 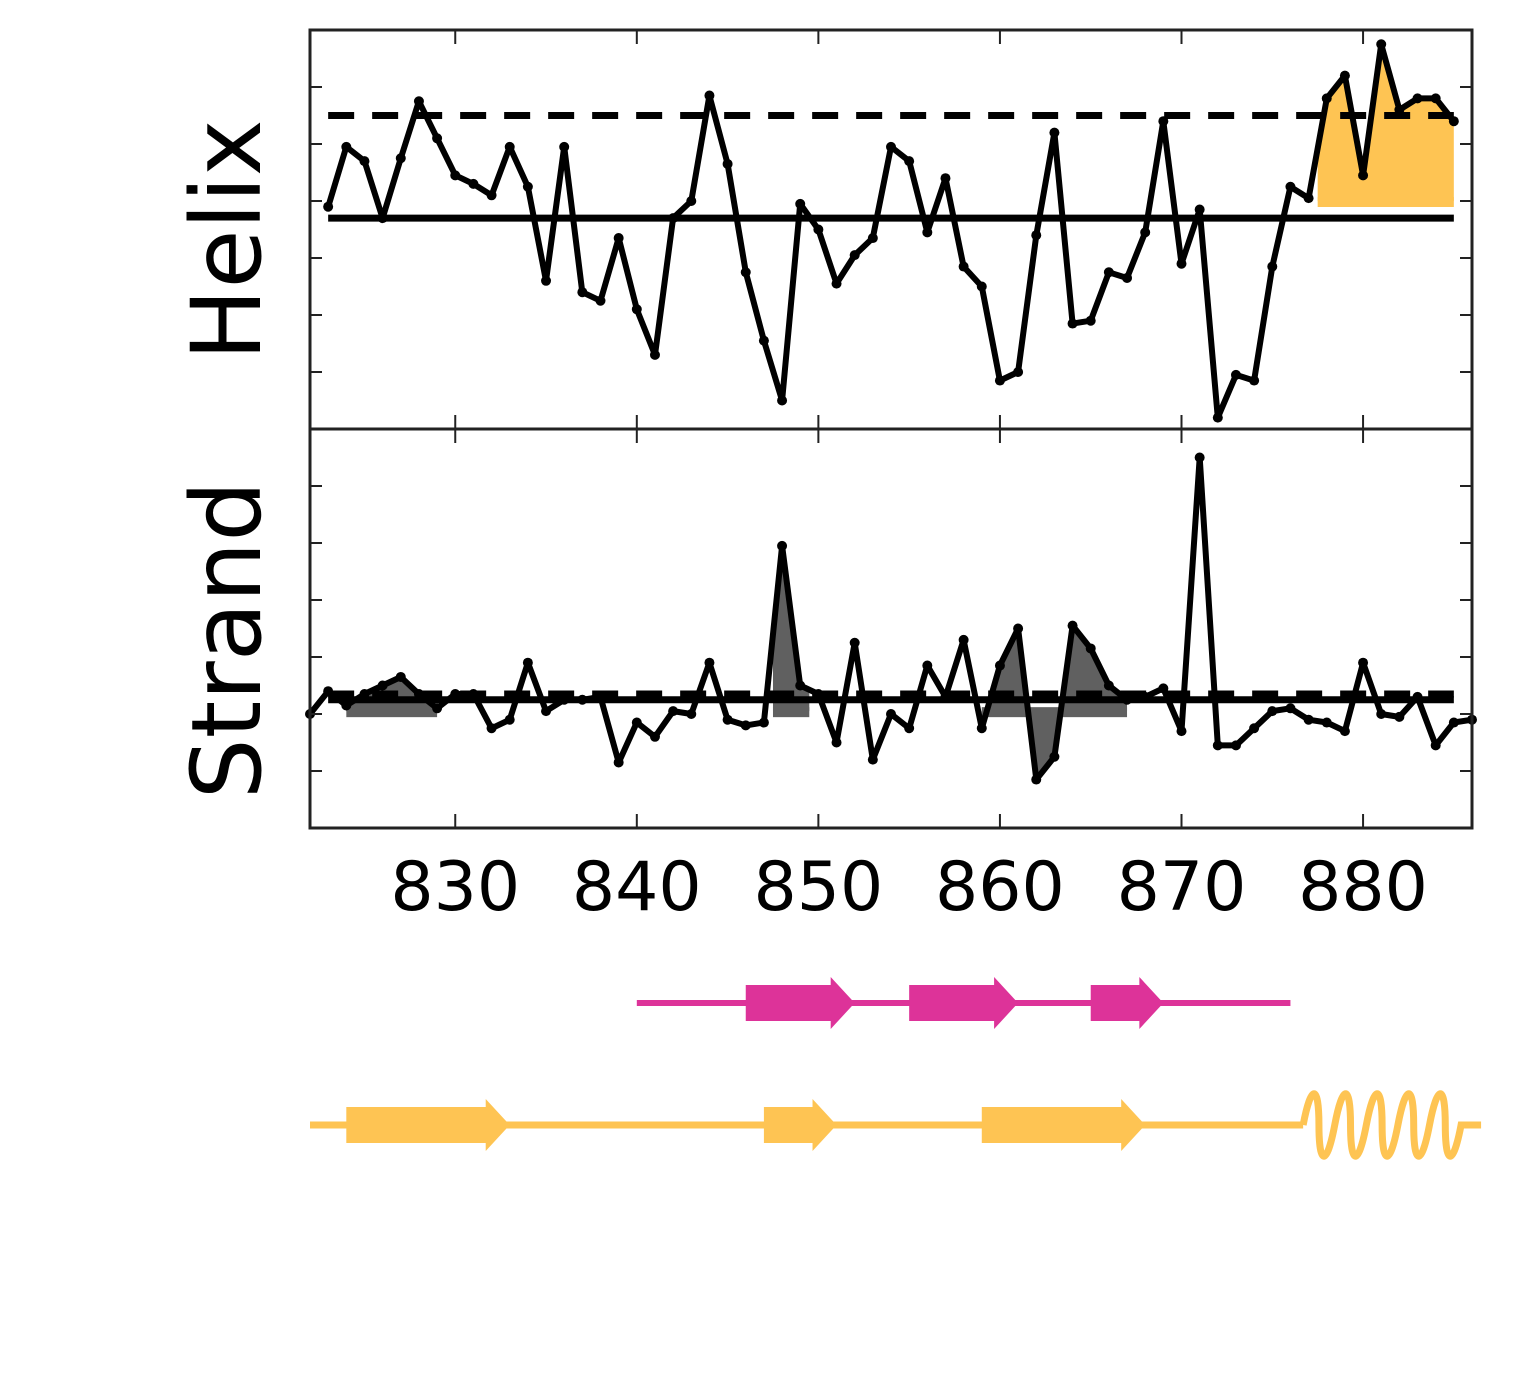 What do you see at coordinates (1054, 702) in the screenshot?
I see `strand-filled-area` at bounding box center [1054, 702].